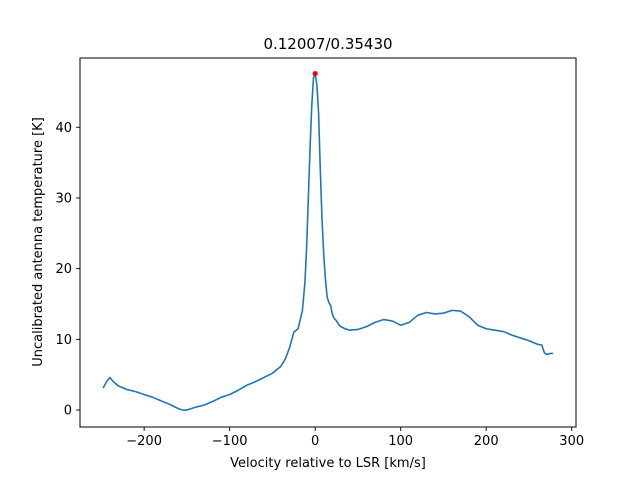 The image size is (640, 480). I want to click on x-axis: −200 −100 0 100 200 300, so click(355, 438).